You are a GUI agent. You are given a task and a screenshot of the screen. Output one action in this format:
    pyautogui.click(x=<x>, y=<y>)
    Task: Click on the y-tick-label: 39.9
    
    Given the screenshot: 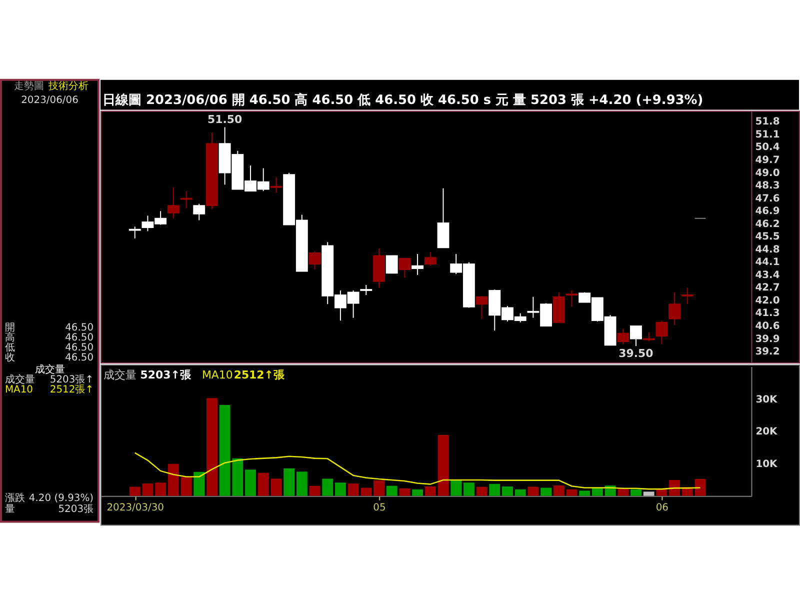 What is the action you would take?
    pyautogui.click(x=767, y=339)
    